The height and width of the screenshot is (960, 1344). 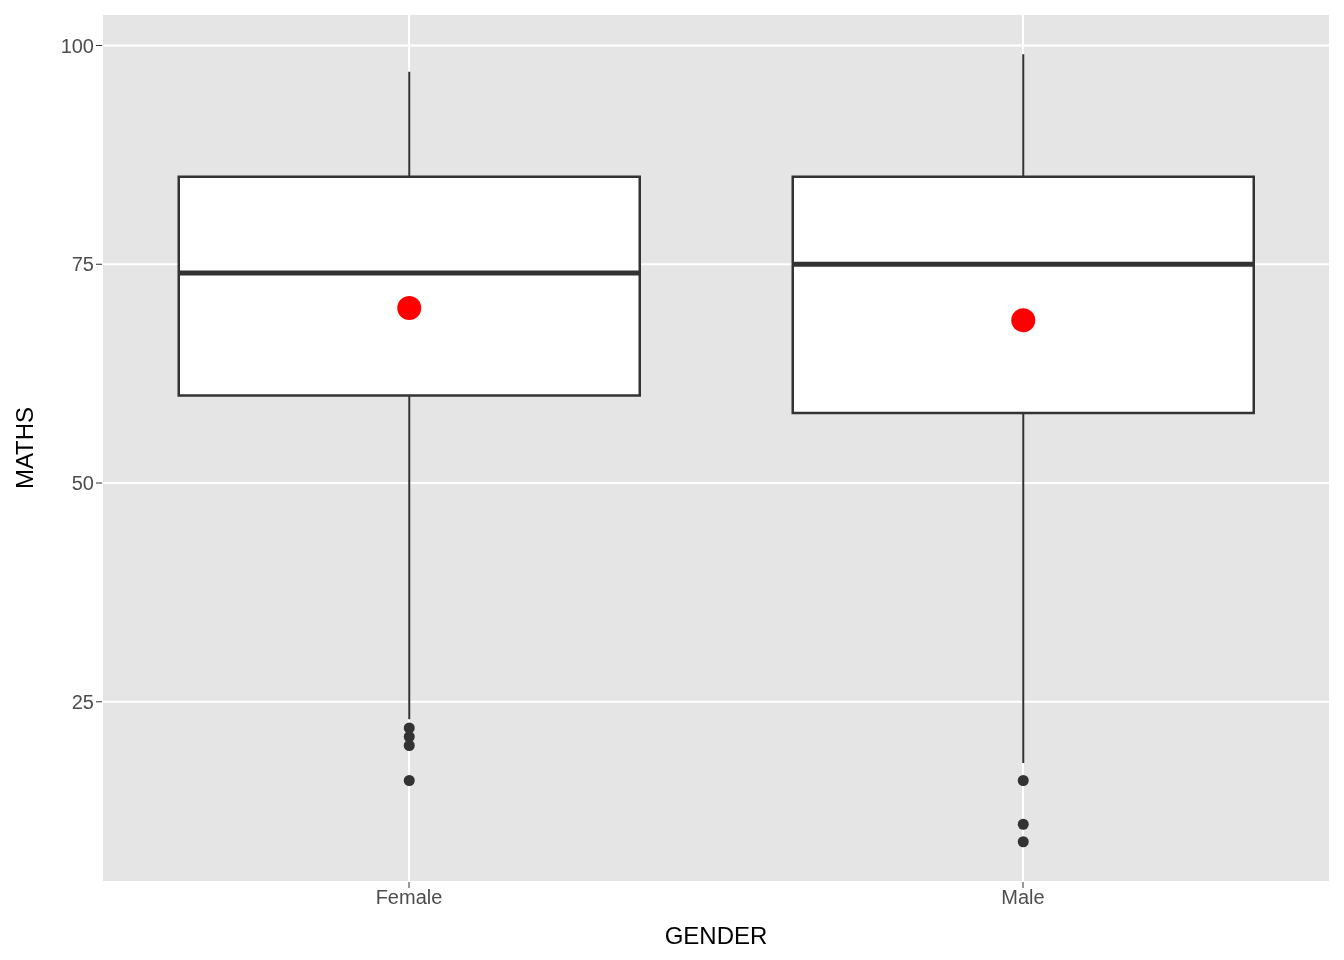 I want to click on x-tick-label: Female, so click(x=409, y=897).